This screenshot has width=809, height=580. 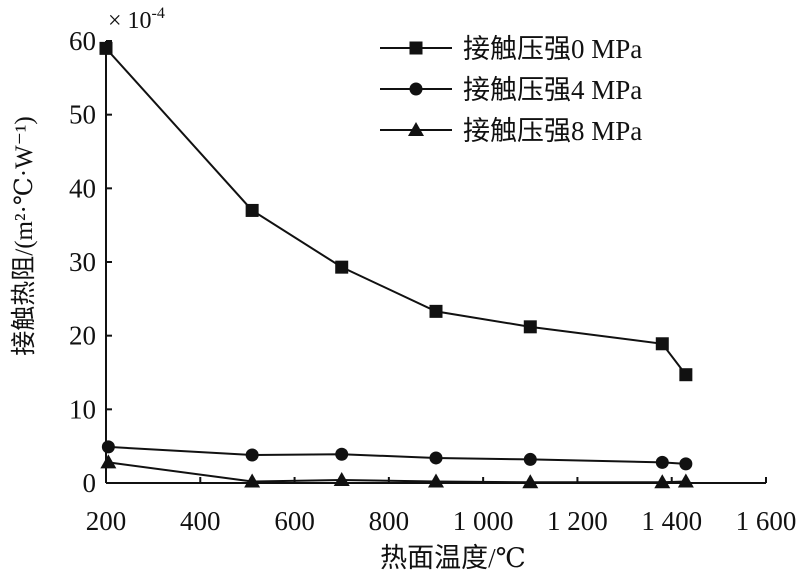 What do you see at coordinates (389, 521) in the screenshot?
I see `x-tick-label: 800` at bounding box center [389, 521].